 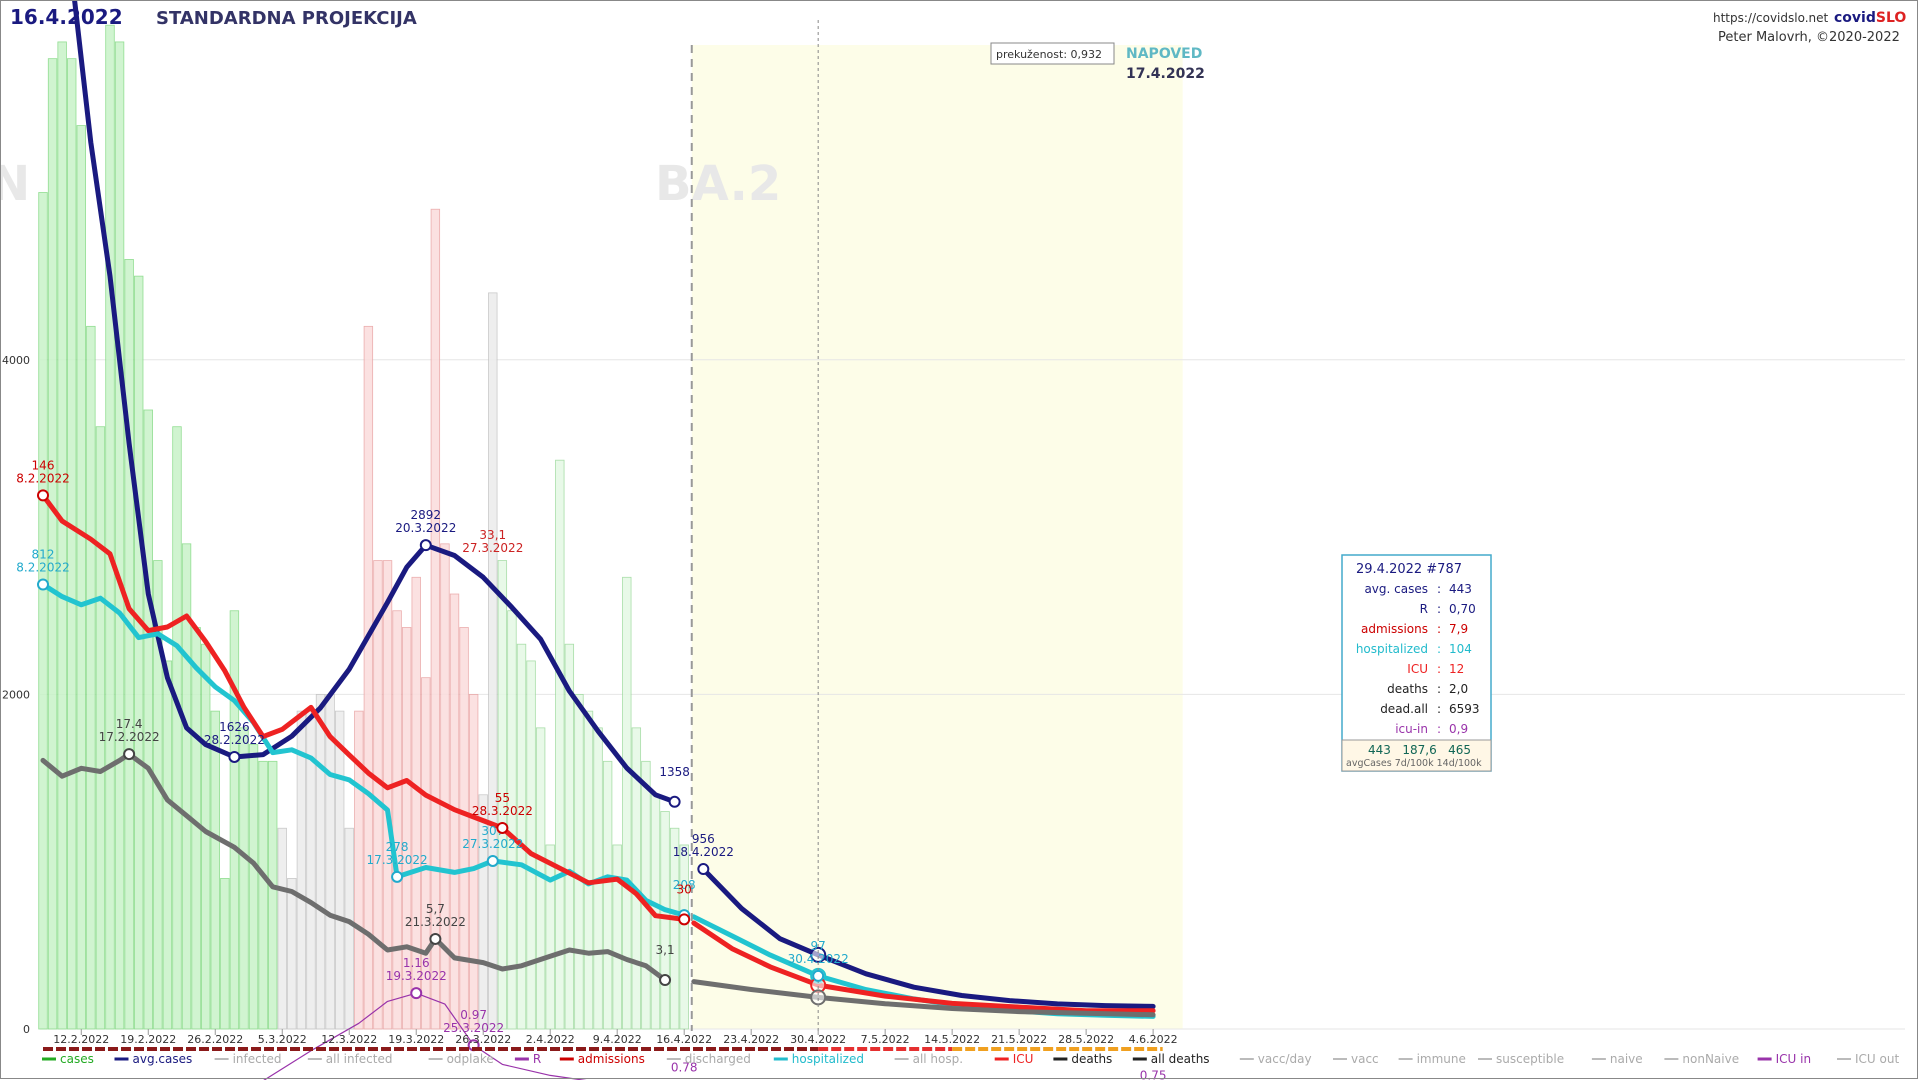 What do you see at coordinates (397, 847) in the screenshot?
I see `annotation-label: 278` at bounding box center [397, 847].